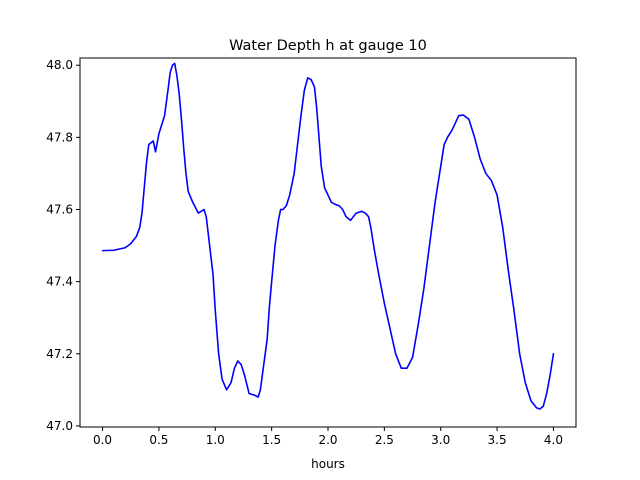  I want to click on x-tick-label: 3.0, so click(440, 440).